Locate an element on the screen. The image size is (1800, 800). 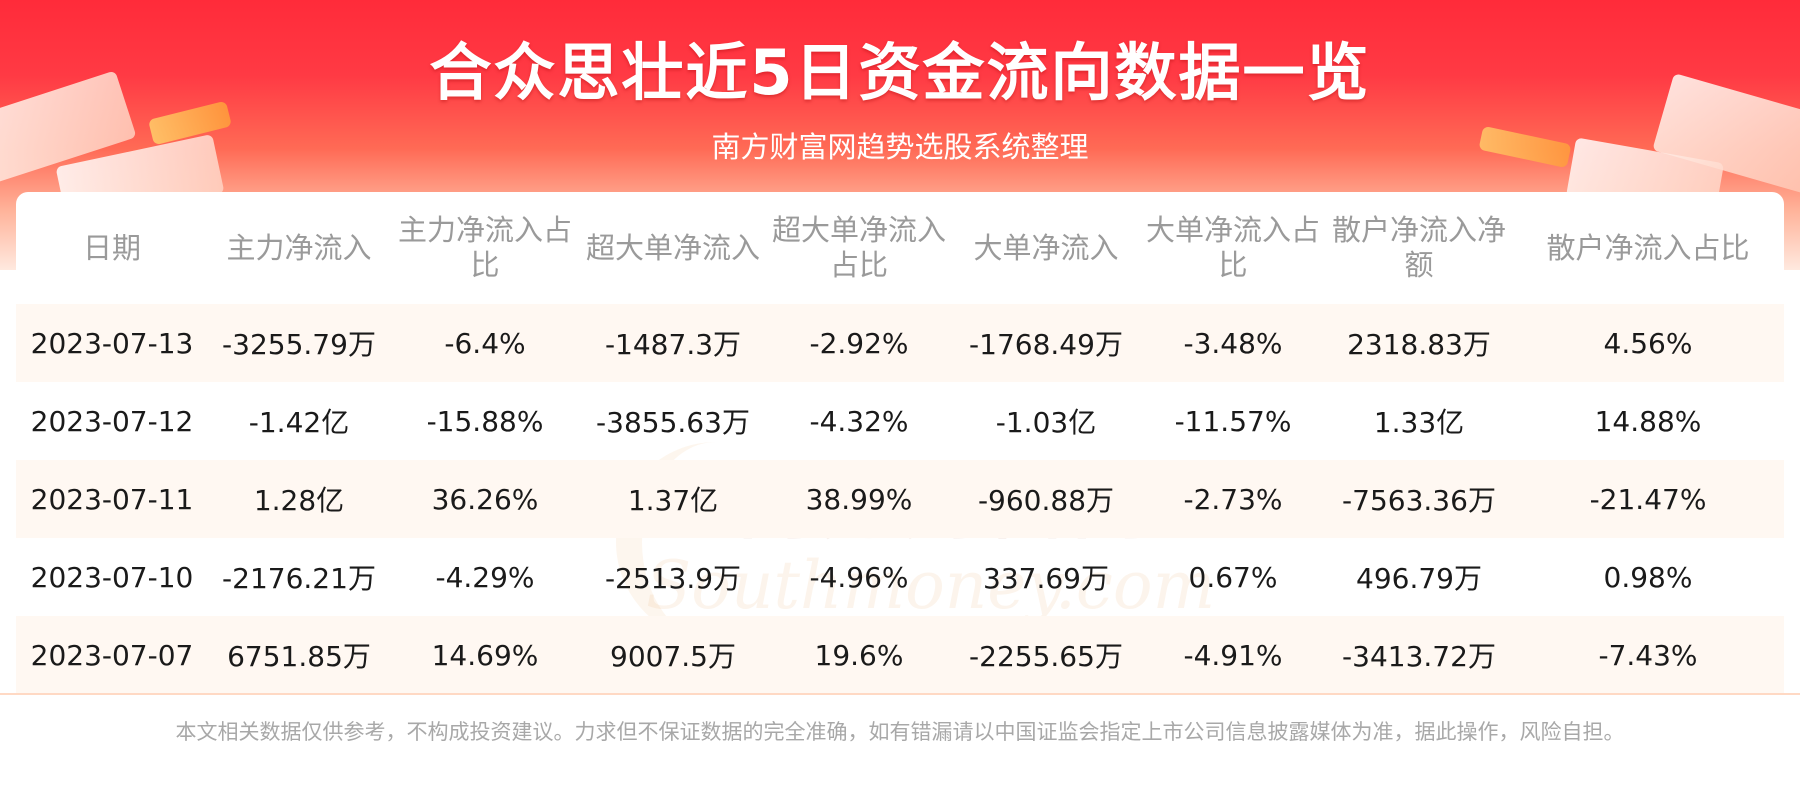
cell-xl-inflow: 1.37亿 is located at coordinates (673, 499).